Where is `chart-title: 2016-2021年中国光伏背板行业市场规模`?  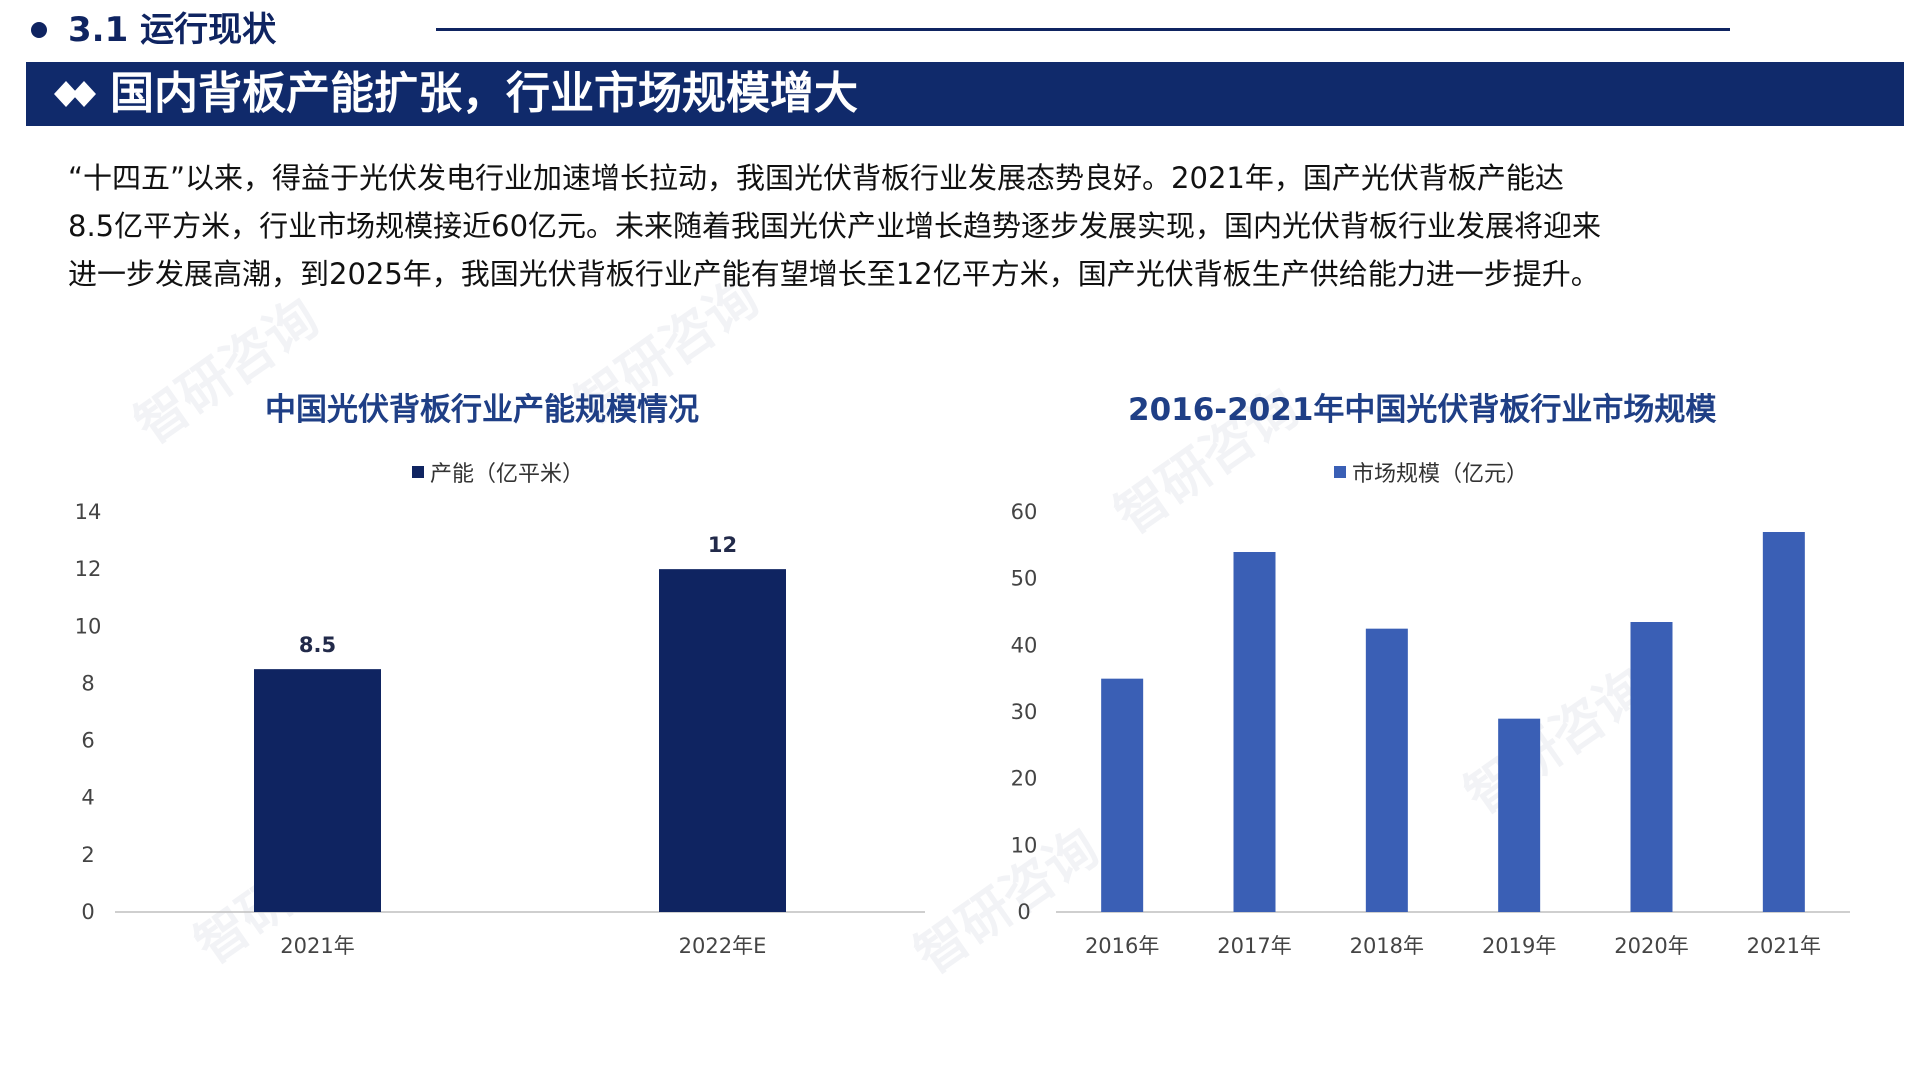
chart-title: 2016-2021年中国光伏背板行业市场规模 is located at coordinates (1422, 410).